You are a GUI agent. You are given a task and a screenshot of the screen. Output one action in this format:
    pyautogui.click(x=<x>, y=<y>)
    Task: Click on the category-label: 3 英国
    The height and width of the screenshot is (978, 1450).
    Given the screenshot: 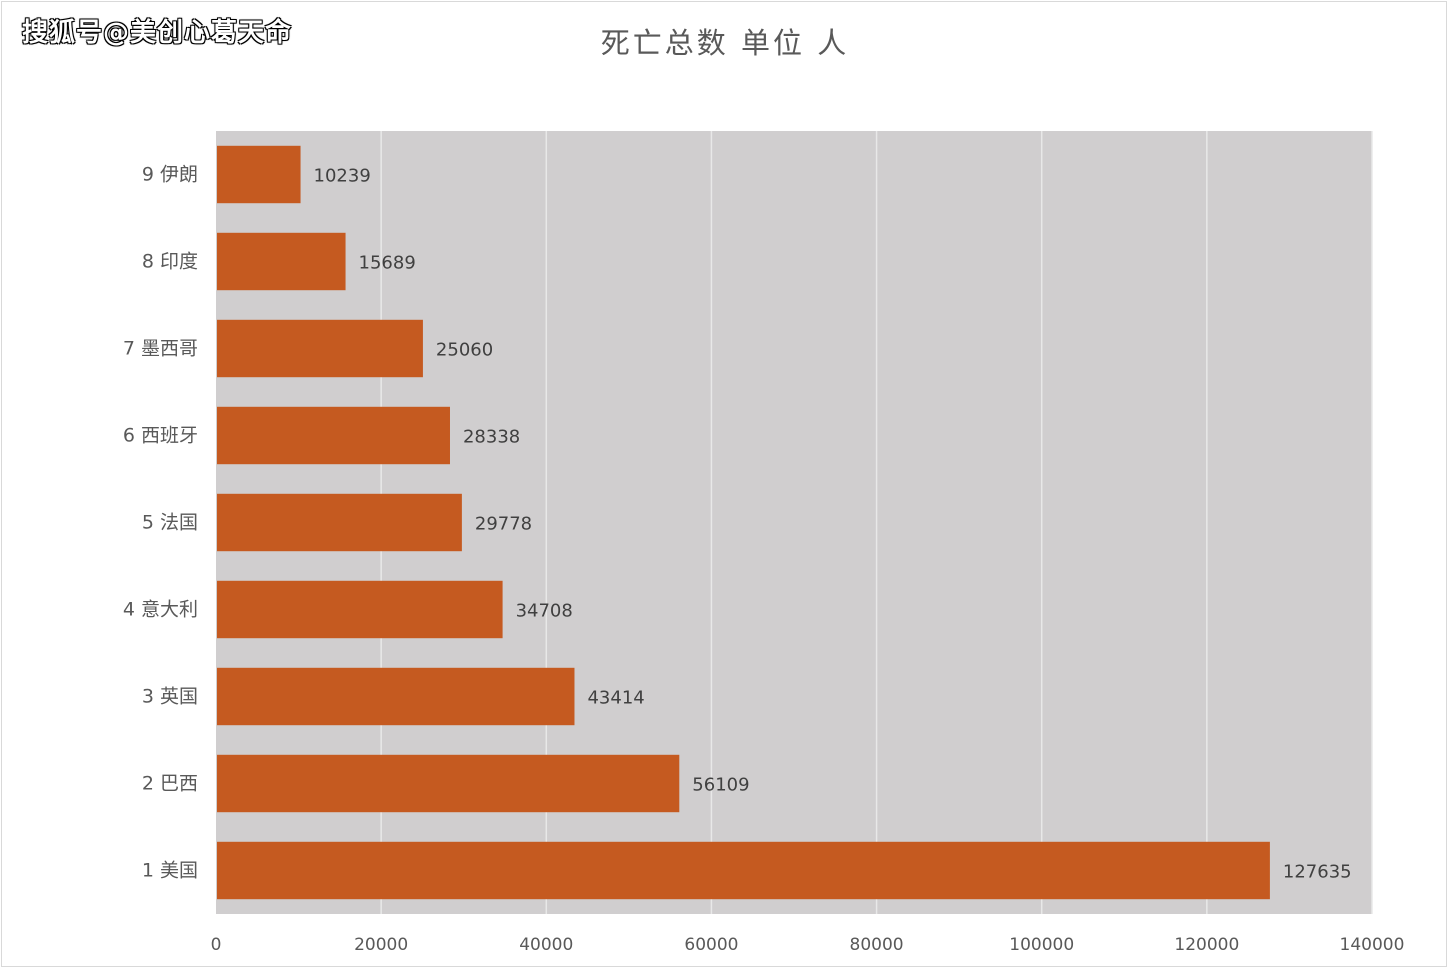 What is the action you would take?
    pyautogui.click(x=170, y=697)
    